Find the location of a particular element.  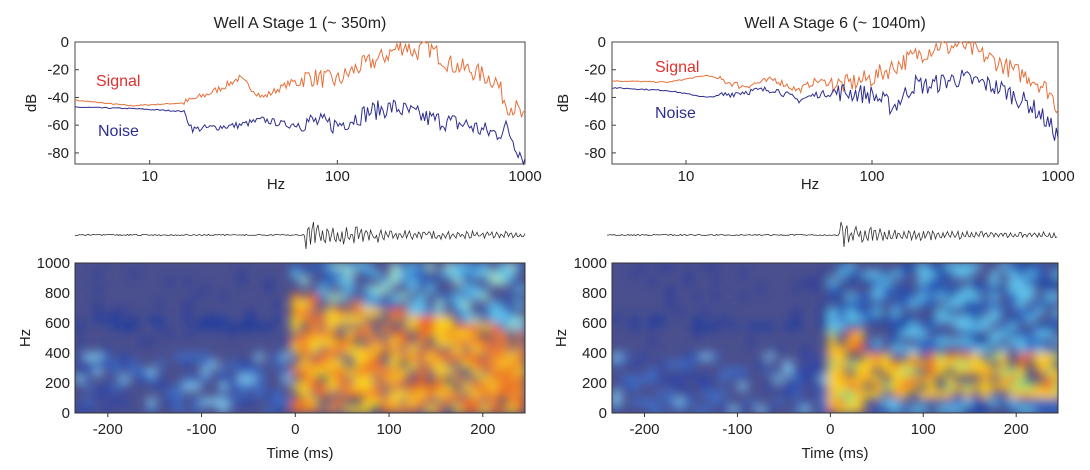

x-tick-label: 100 is located at coordinates (871, 176).